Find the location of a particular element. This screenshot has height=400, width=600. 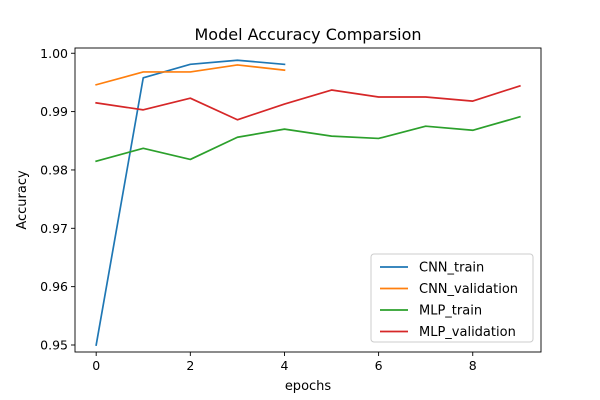

x-tick-label: 2 is located at coordinates (190, 365).